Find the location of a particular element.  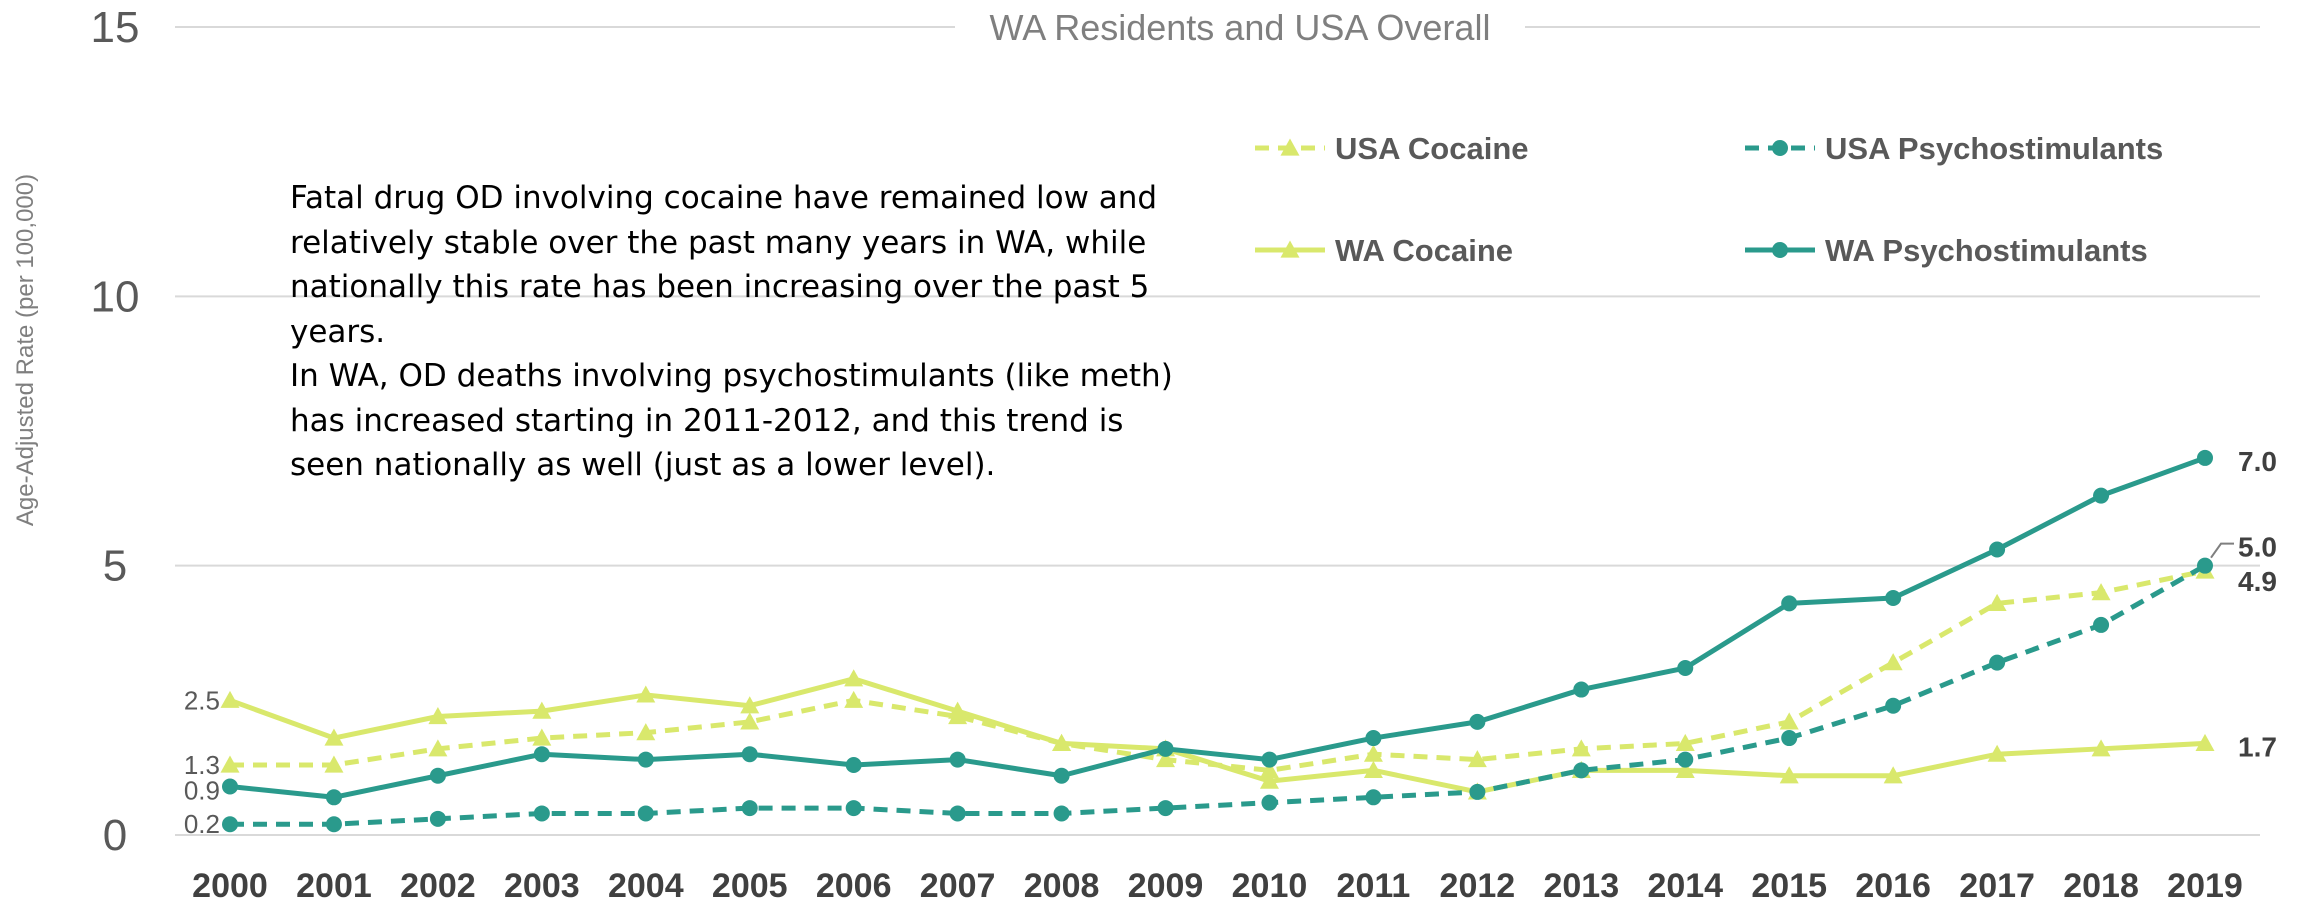

x-tick-label: 2005 is located at coordinates (750, 886).